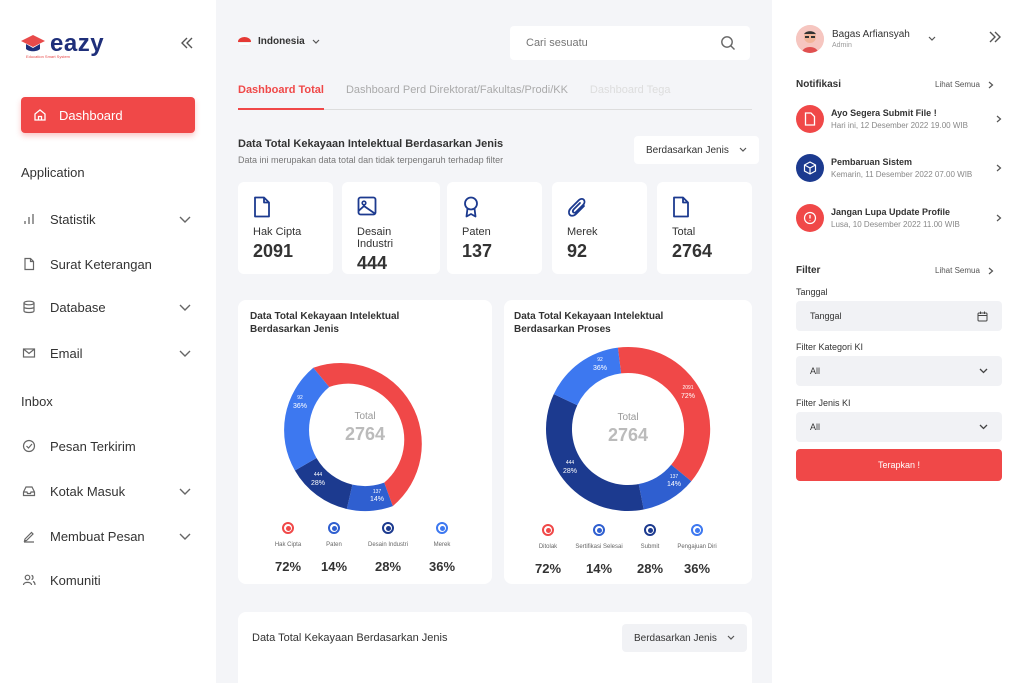 The height and width of the screenshot is (683, 1024). I want to click on legend-dot, so click(548, 530).